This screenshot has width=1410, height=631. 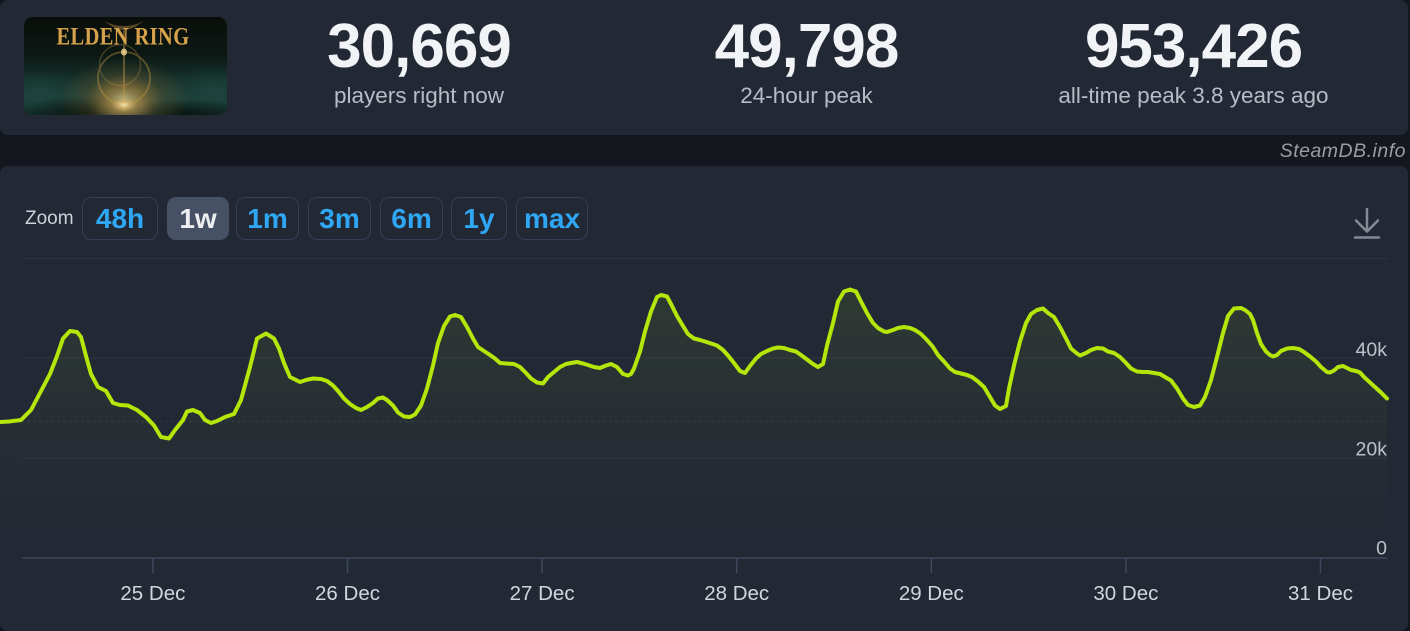 I want to click on svg-text: 20k, so click(x=1372, y=450).